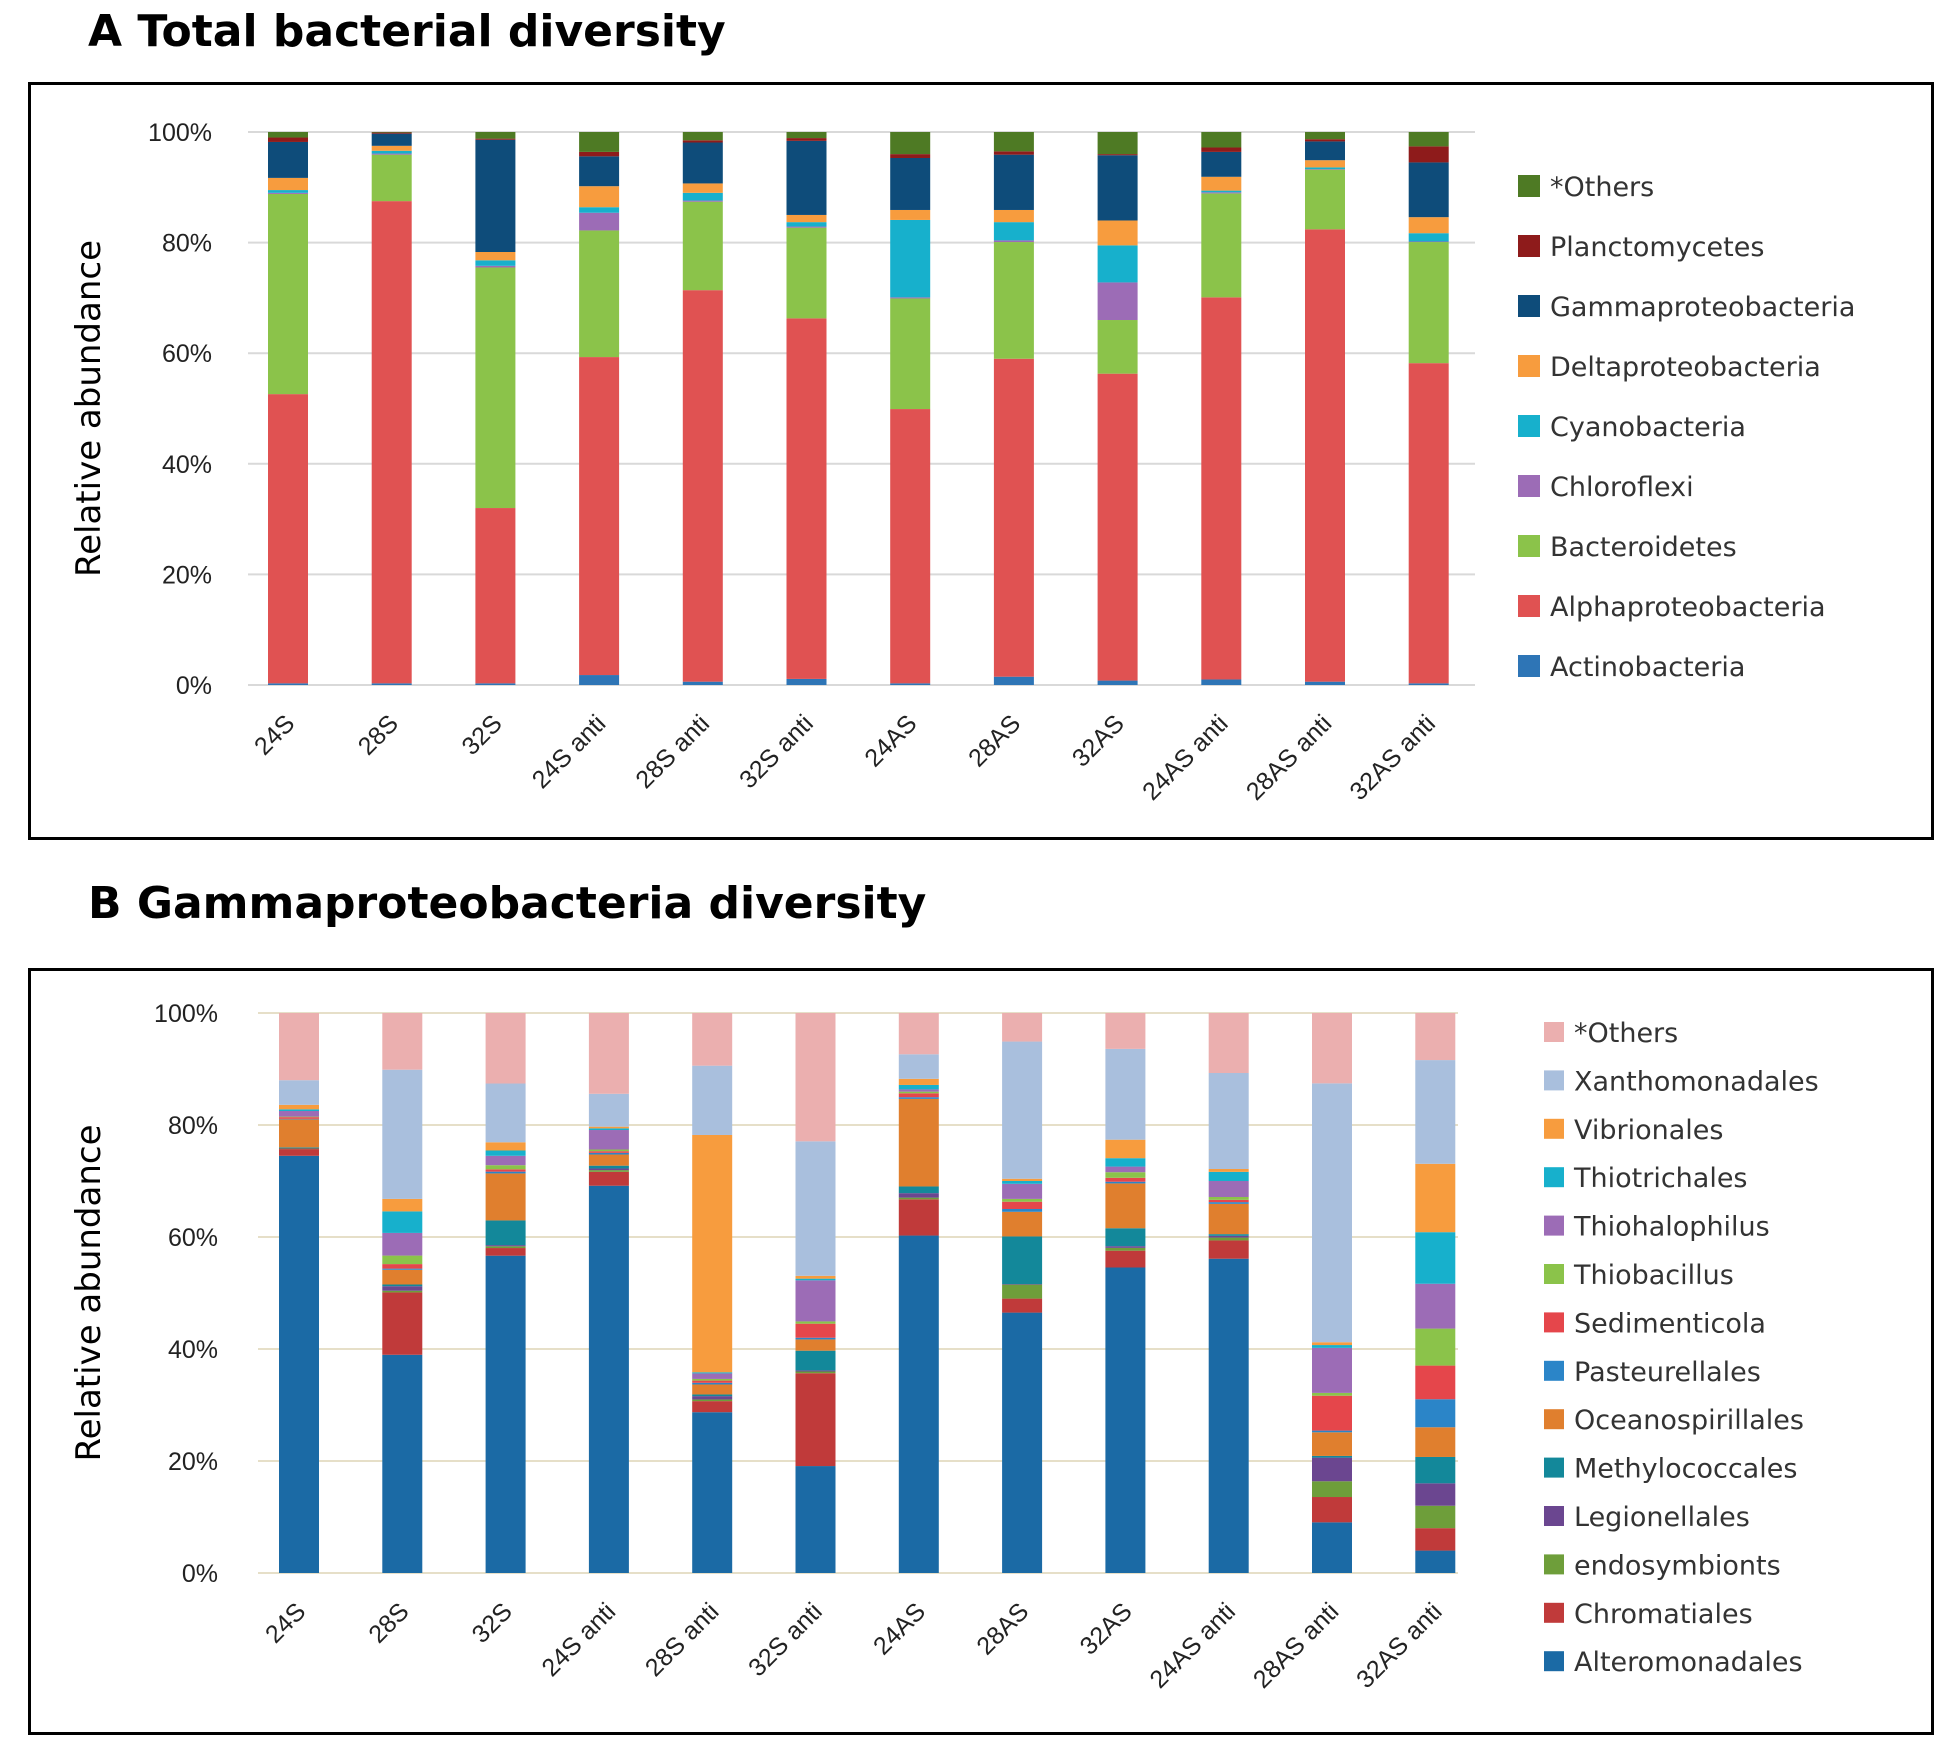 Image resolution: width=1945 pixels, height=1757 pixels. What do you see at coordinates (1648, 427) in the screenshot?
I see `chart-a-legend-label-cyanobacteria: Cyanobacteria` at bounding box center [1648, 427].